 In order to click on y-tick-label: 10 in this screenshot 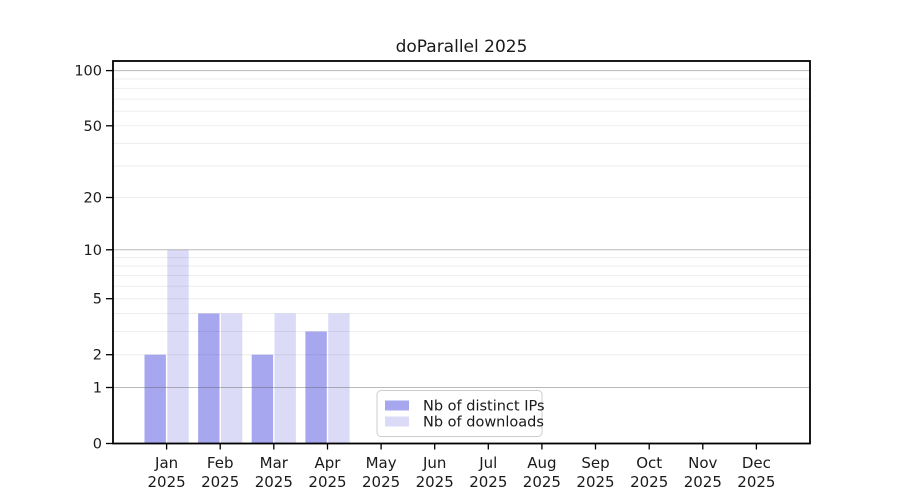, I will do `click(93, 251)`.